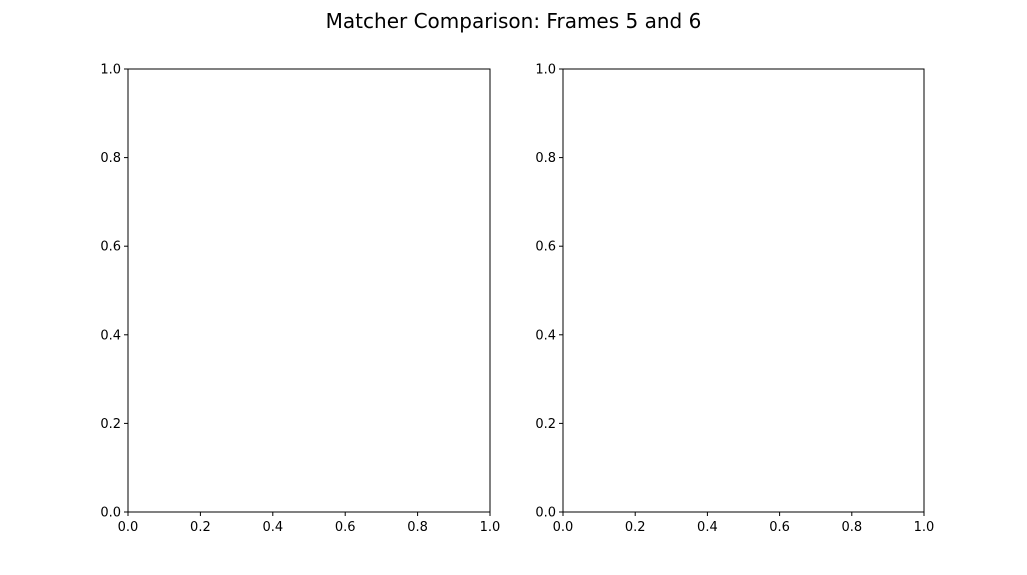  What do you see at coordinates (110, 513) in the screenshot?
I see `y-tick-label-1-0: 0.0` at bounding box center [110, 513].